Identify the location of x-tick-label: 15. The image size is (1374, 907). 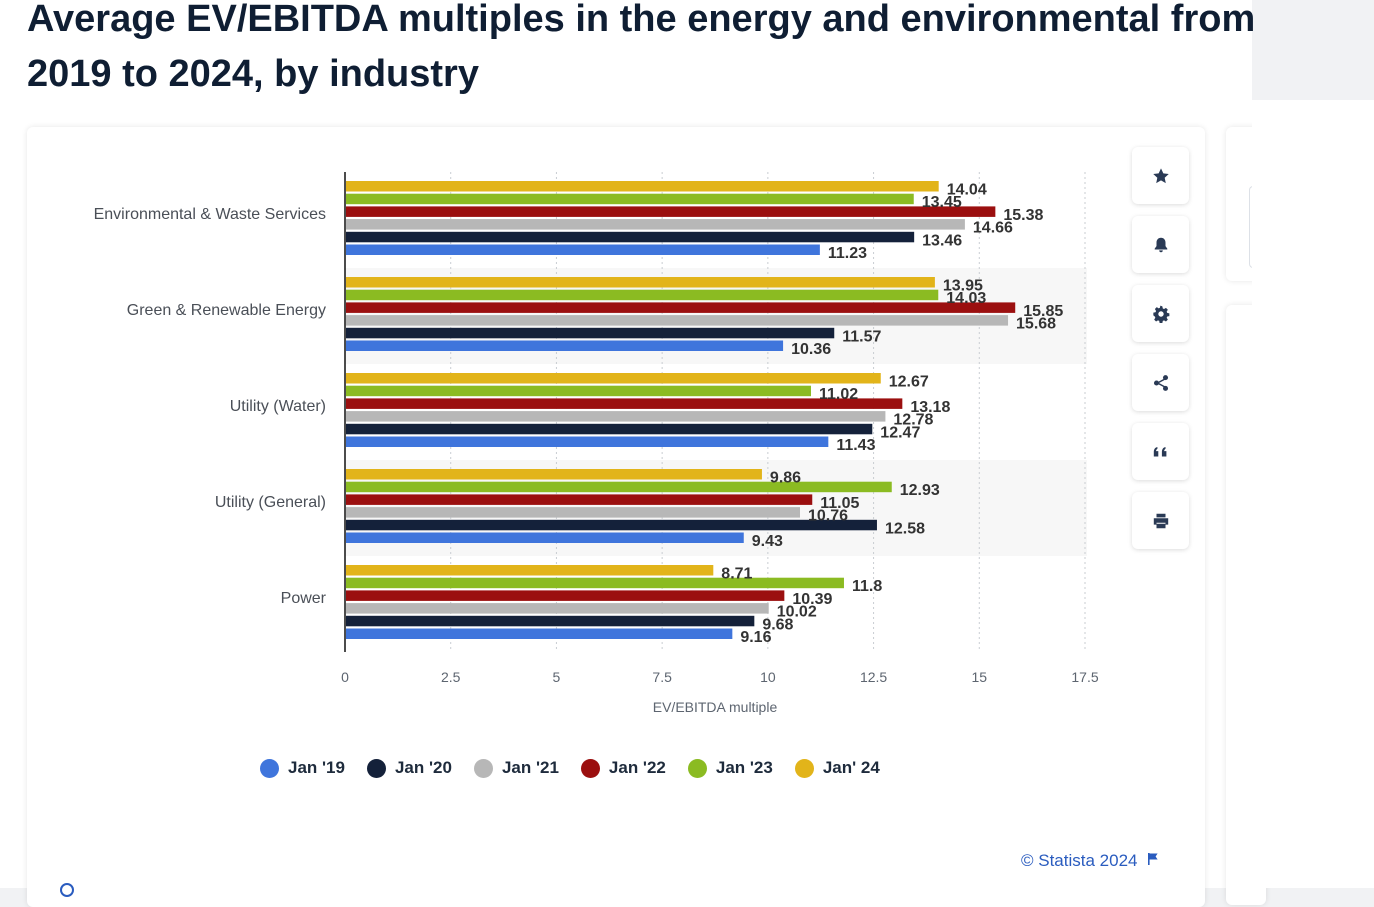
(979, 677).